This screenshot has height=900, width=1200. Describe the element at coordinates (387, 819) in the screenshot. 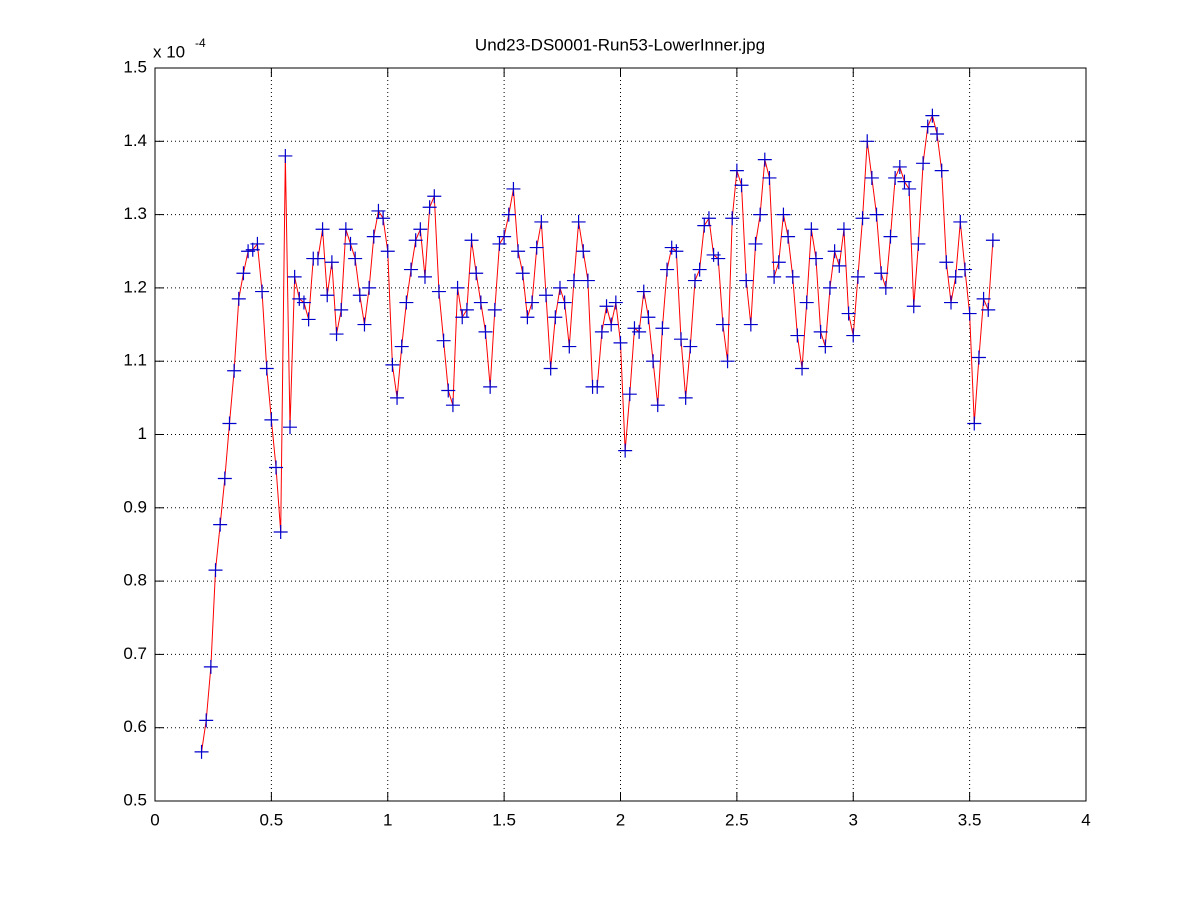

I see `x-tick-label: 1` at that location.